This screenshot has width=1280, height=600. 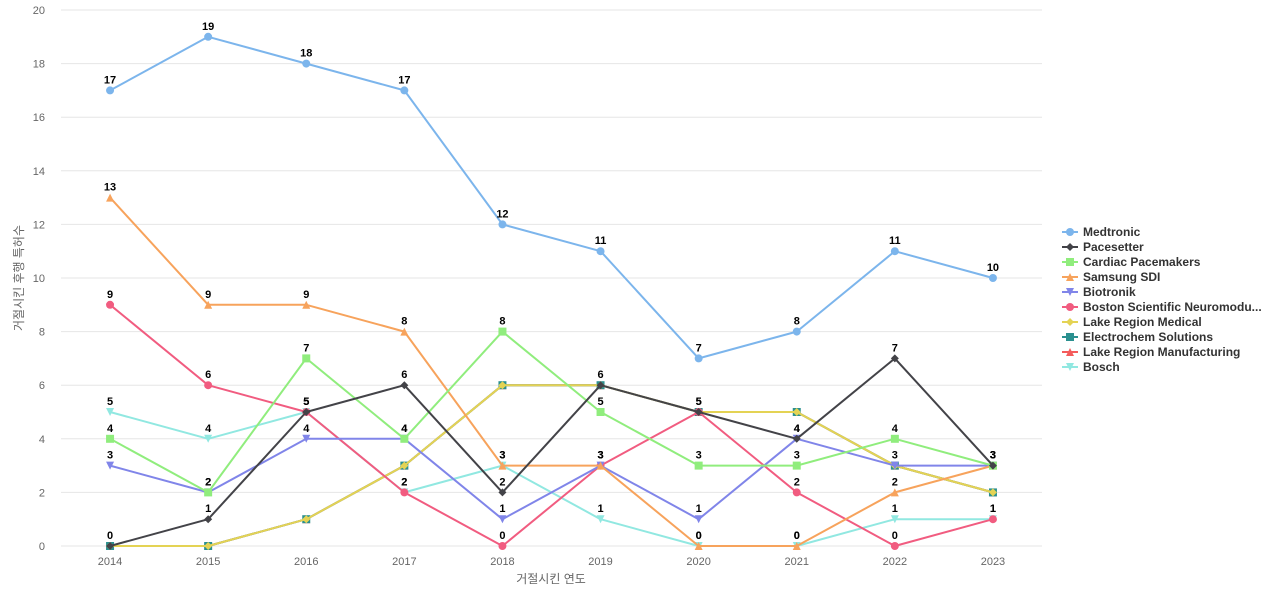 I want to click on data-label: 11, so click(x=601, y=241).